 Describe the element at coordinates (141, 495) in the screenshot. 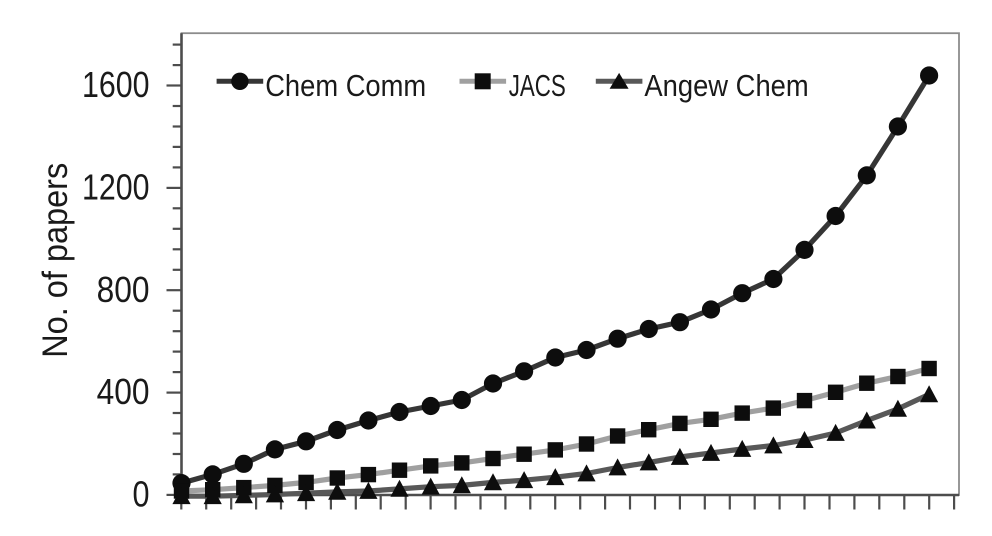

I see `svg-text: 0` at that location.